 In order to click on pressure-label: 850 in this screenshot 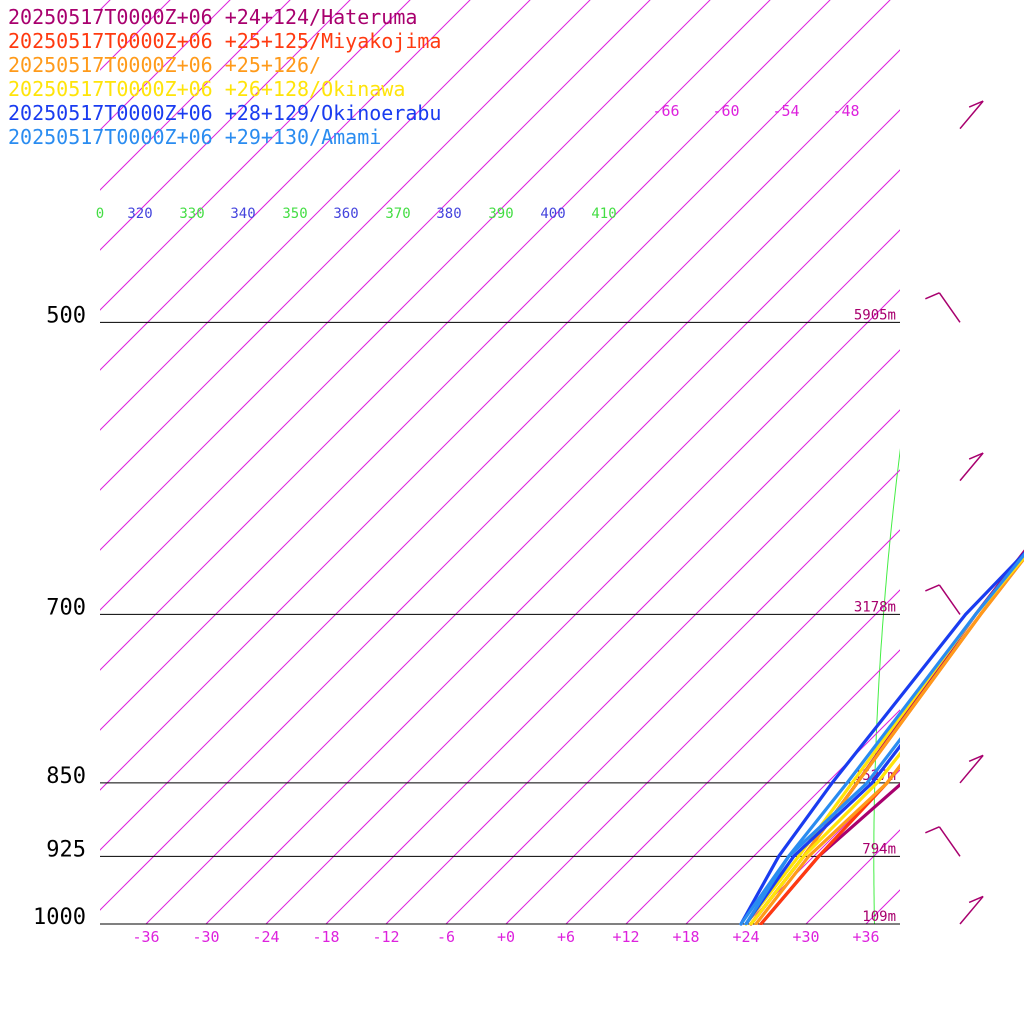, I will do `click(66, 776)`.